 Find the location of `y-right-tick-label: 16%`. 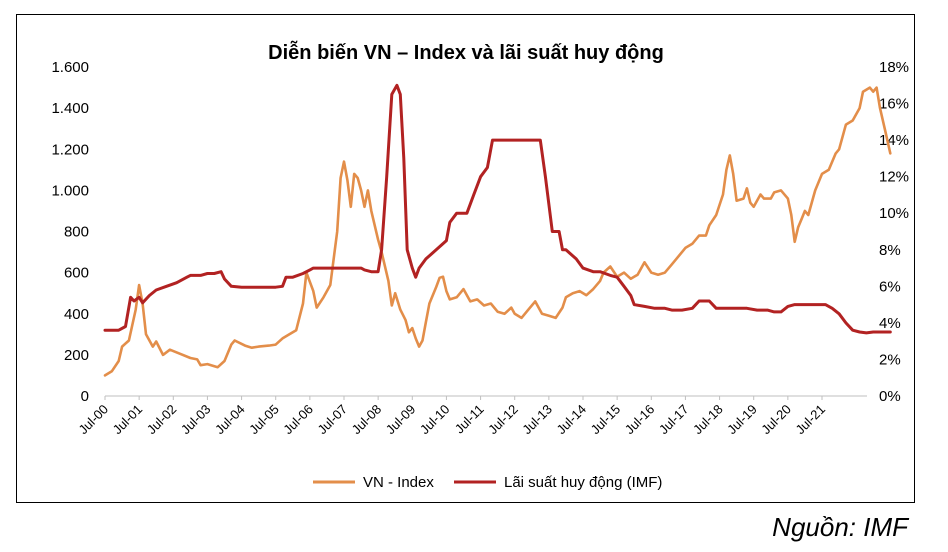

y-right-tick-label: 16% is located at coordinates (894, 104).